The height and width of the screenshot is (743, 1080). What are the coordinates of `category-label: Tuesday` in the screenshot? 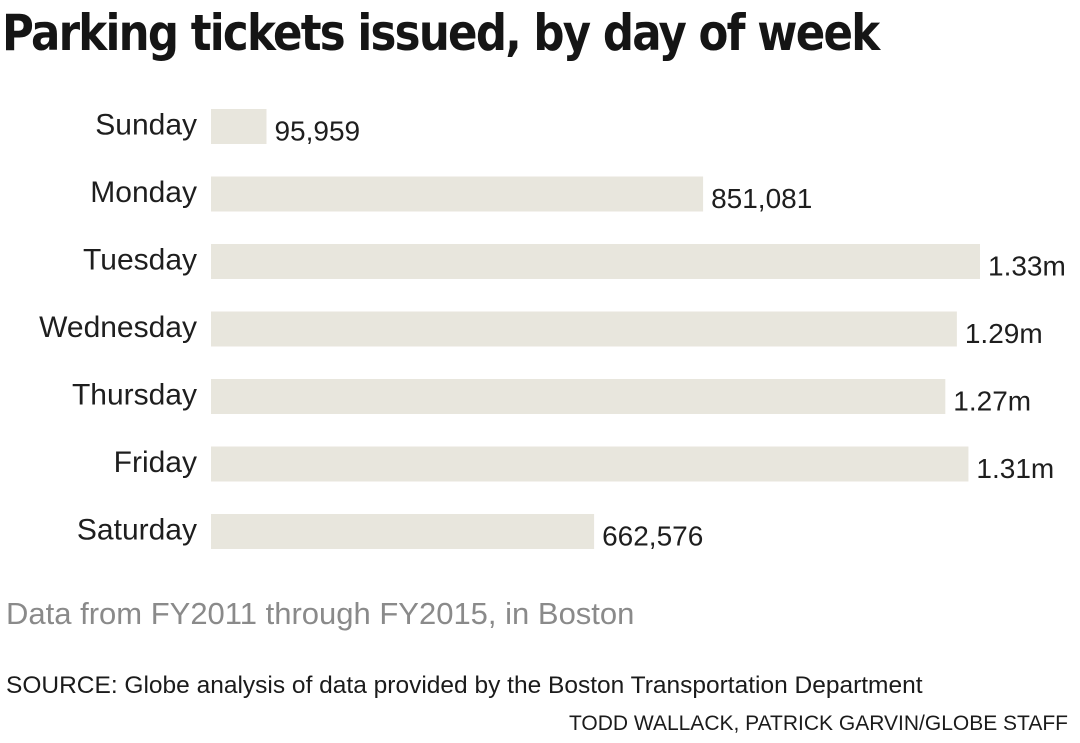 It's located at (140, 260).